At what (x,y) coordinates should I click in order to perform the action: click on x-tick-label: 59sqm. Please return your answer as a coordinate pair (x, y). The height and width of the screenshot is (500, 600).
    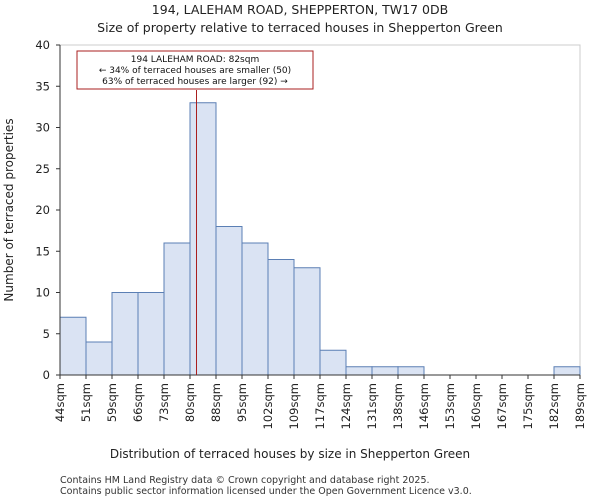
    Looking at the image, I should click on (112, 402).